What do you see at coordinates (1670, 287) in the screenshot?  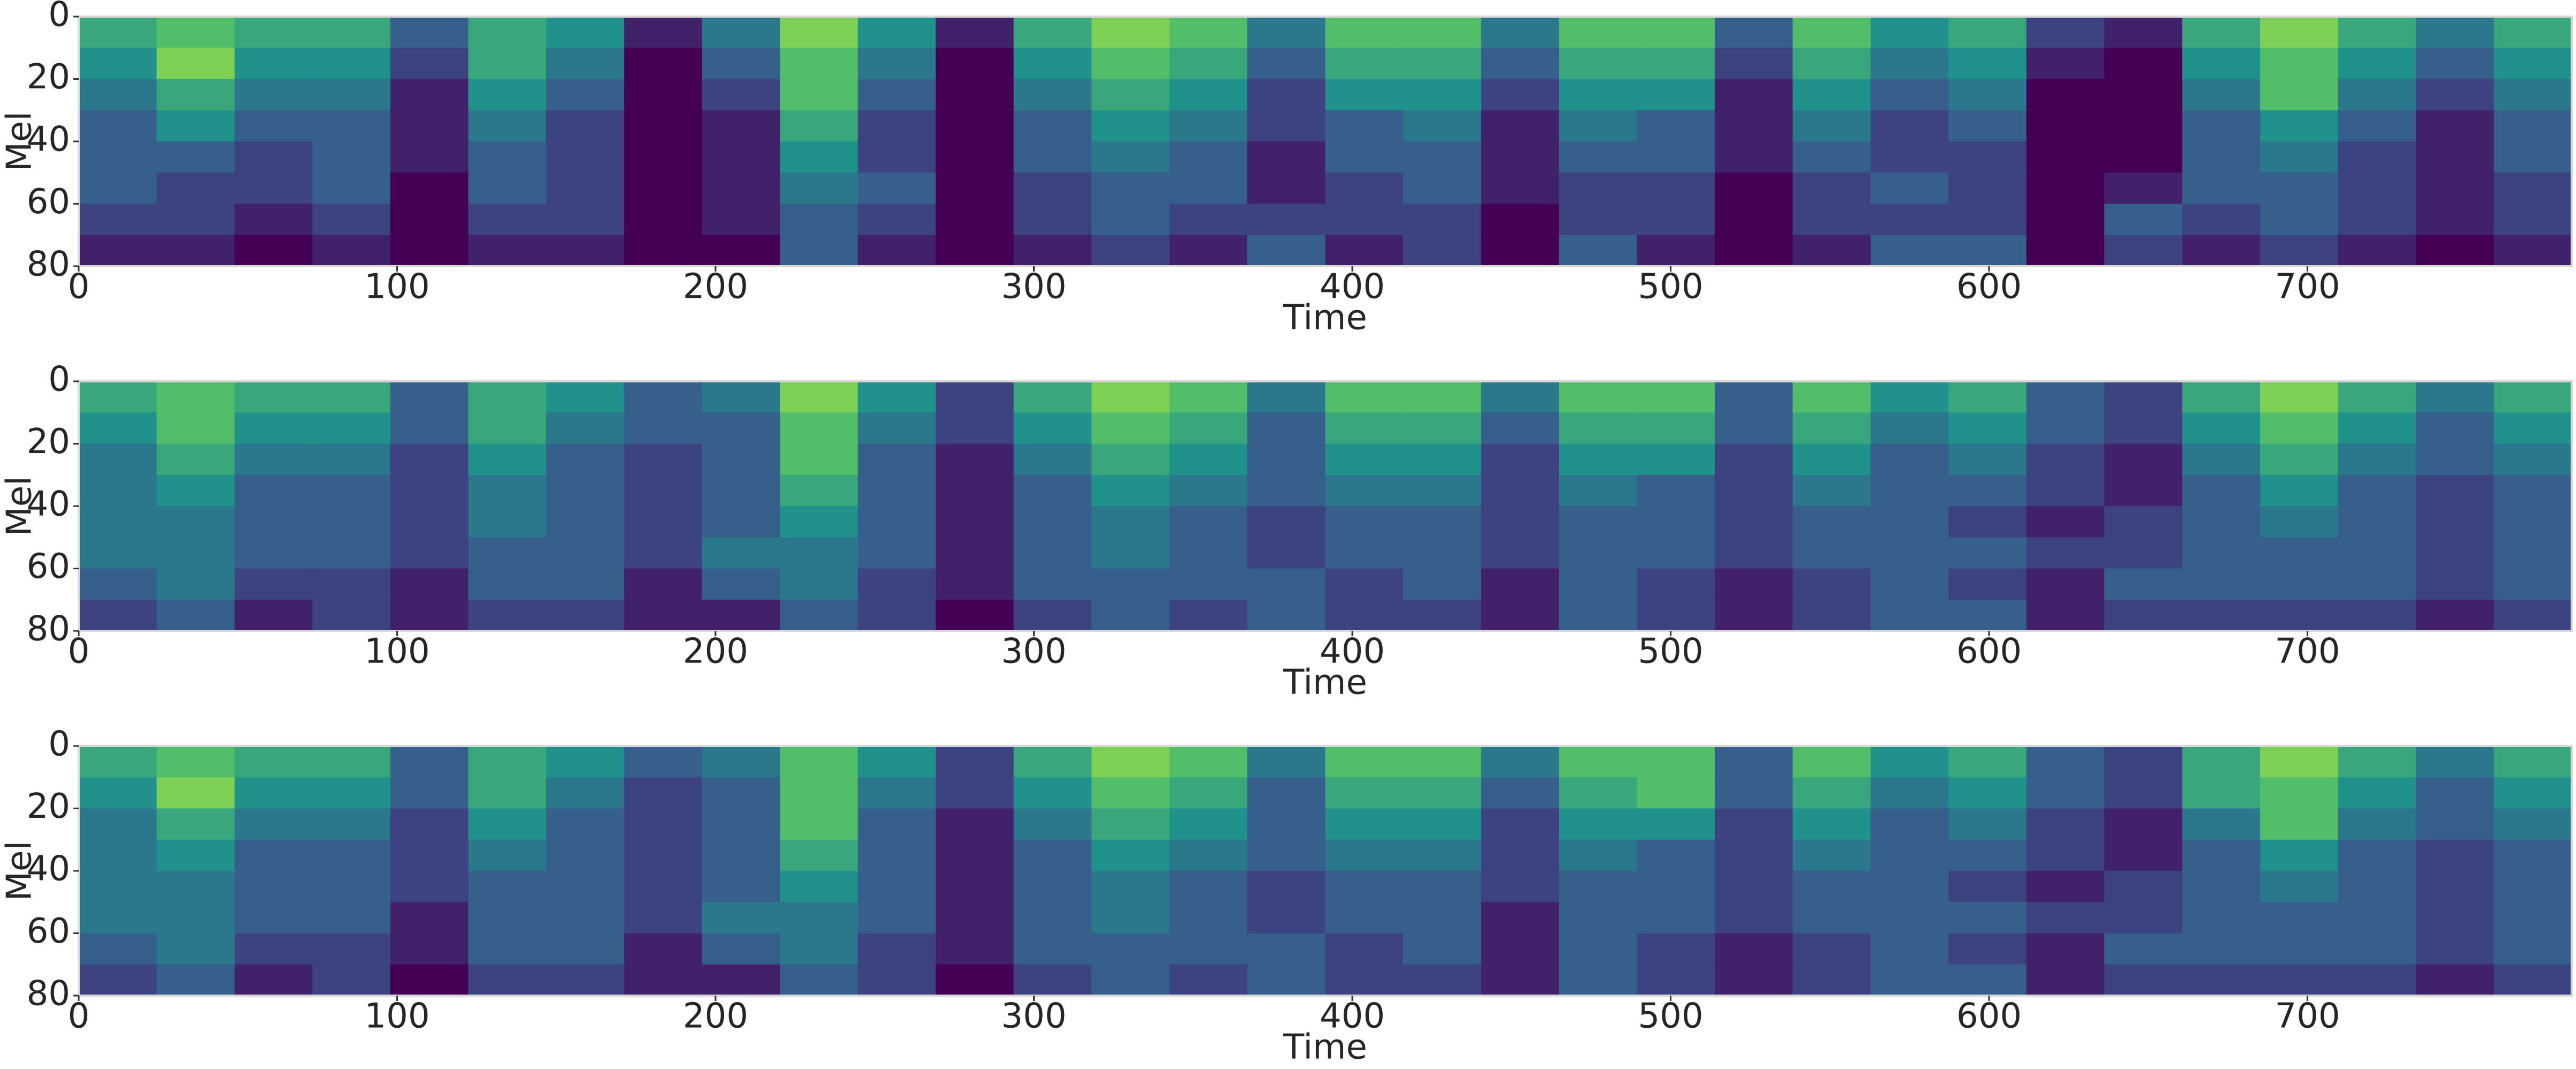 I see `x-tick-label: 500` at bounding box center [1670, 287].